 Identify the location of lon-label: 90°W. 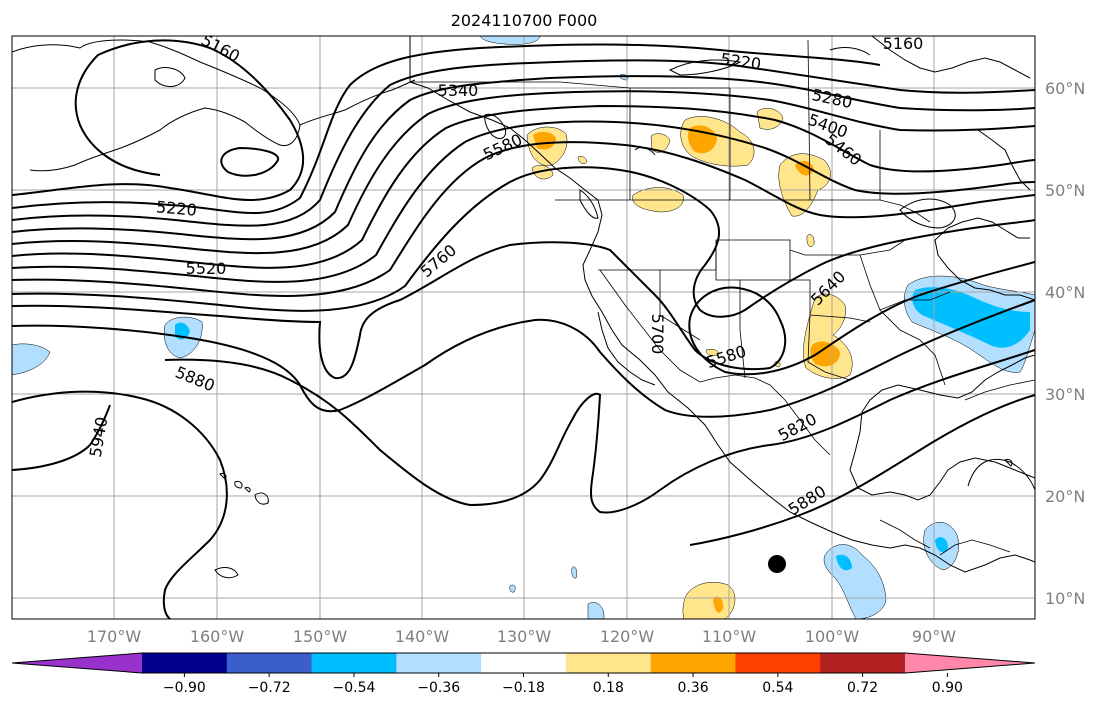
(934, 636).